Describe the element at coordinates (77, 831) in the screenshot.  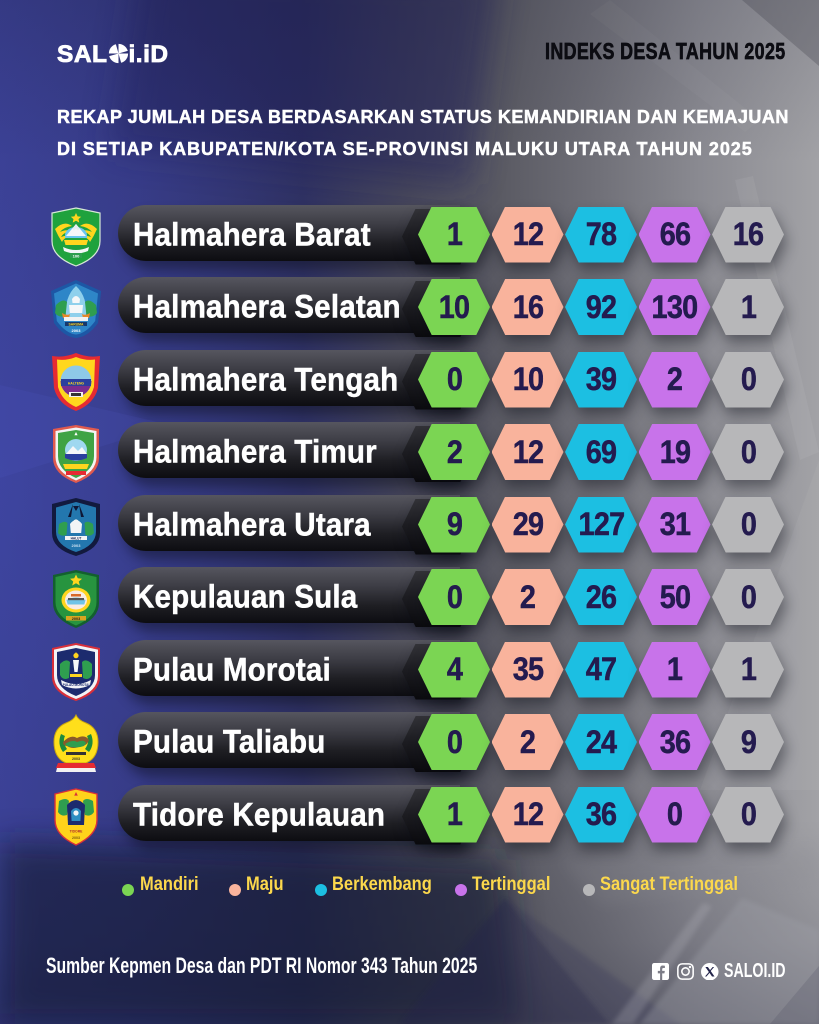
I see `svg-text: TIDORE` at that location.